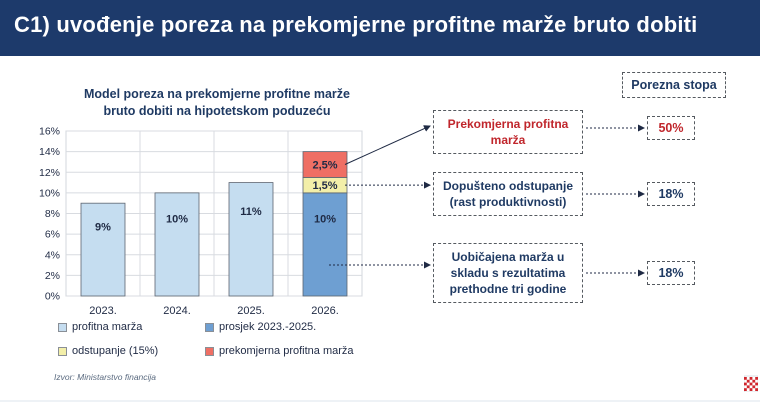  I want to click on data-label: 2,5%, so click(324, 166).